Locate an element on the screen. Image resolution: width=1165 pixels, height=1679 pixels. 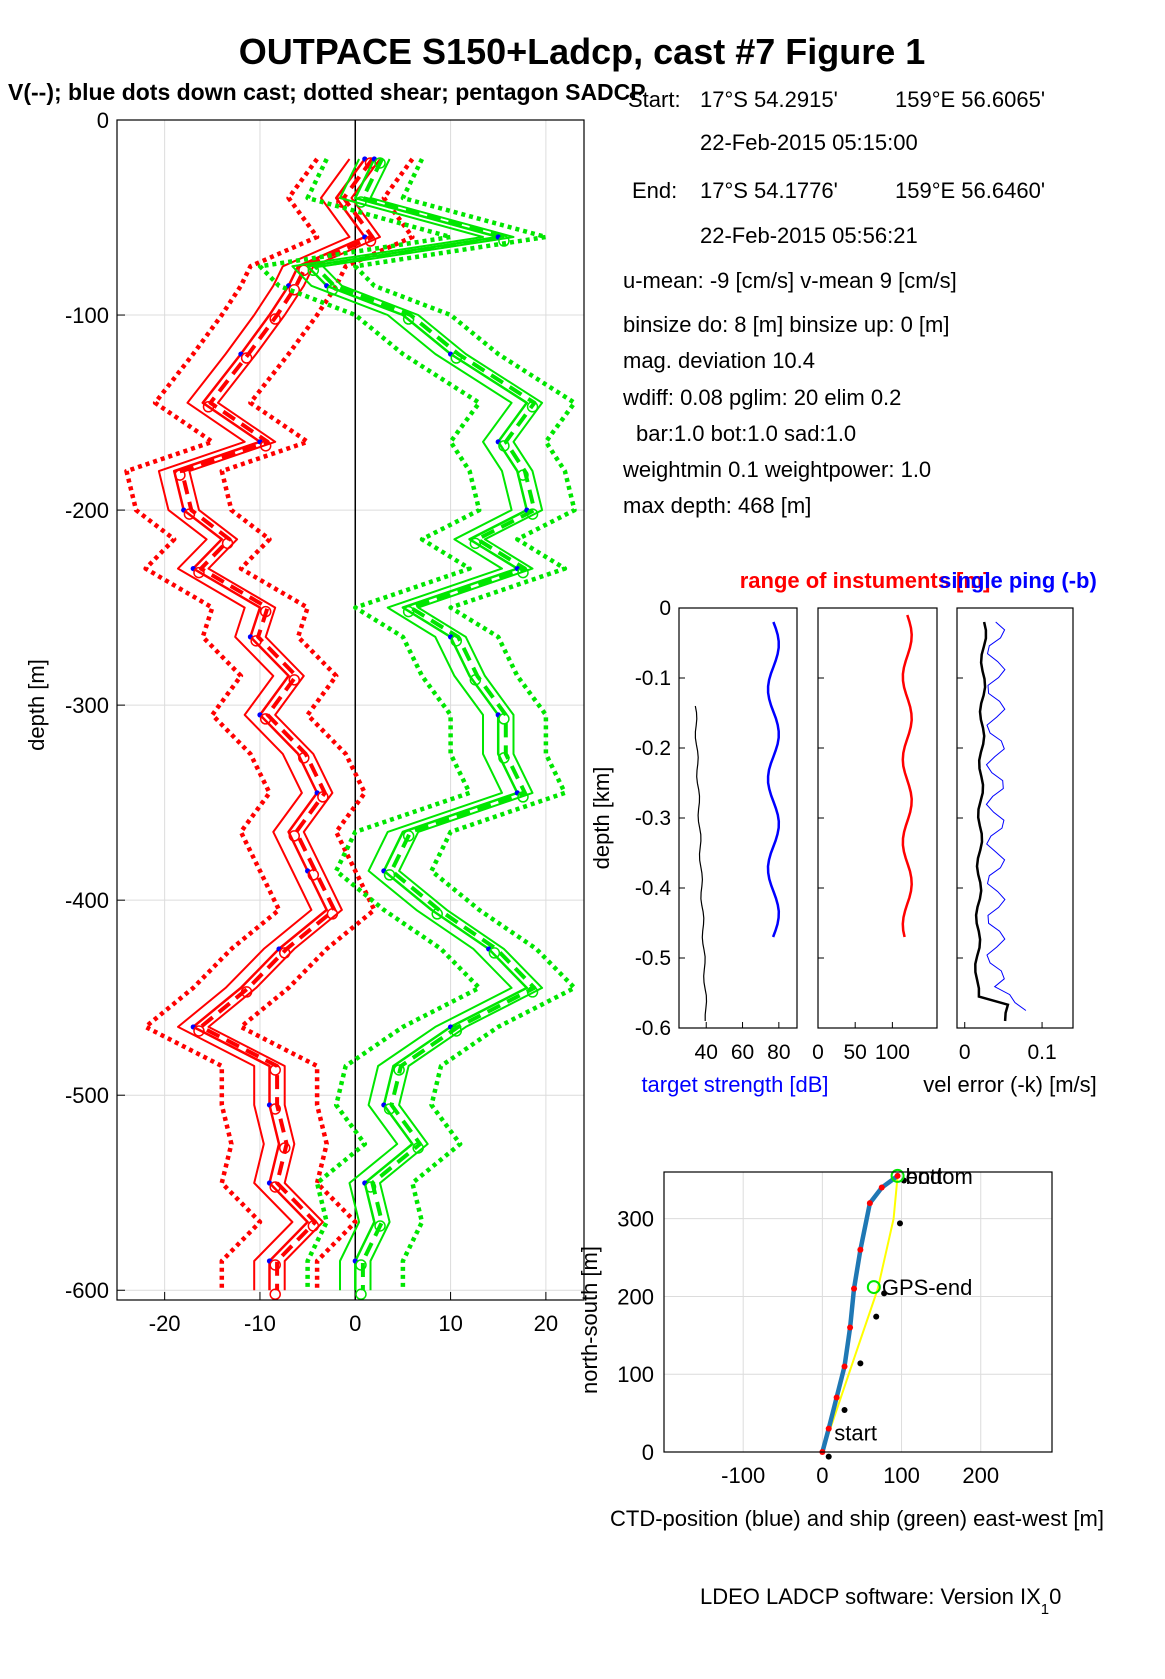
main-ytick-label: -300 is located at coordinates (87, 705).